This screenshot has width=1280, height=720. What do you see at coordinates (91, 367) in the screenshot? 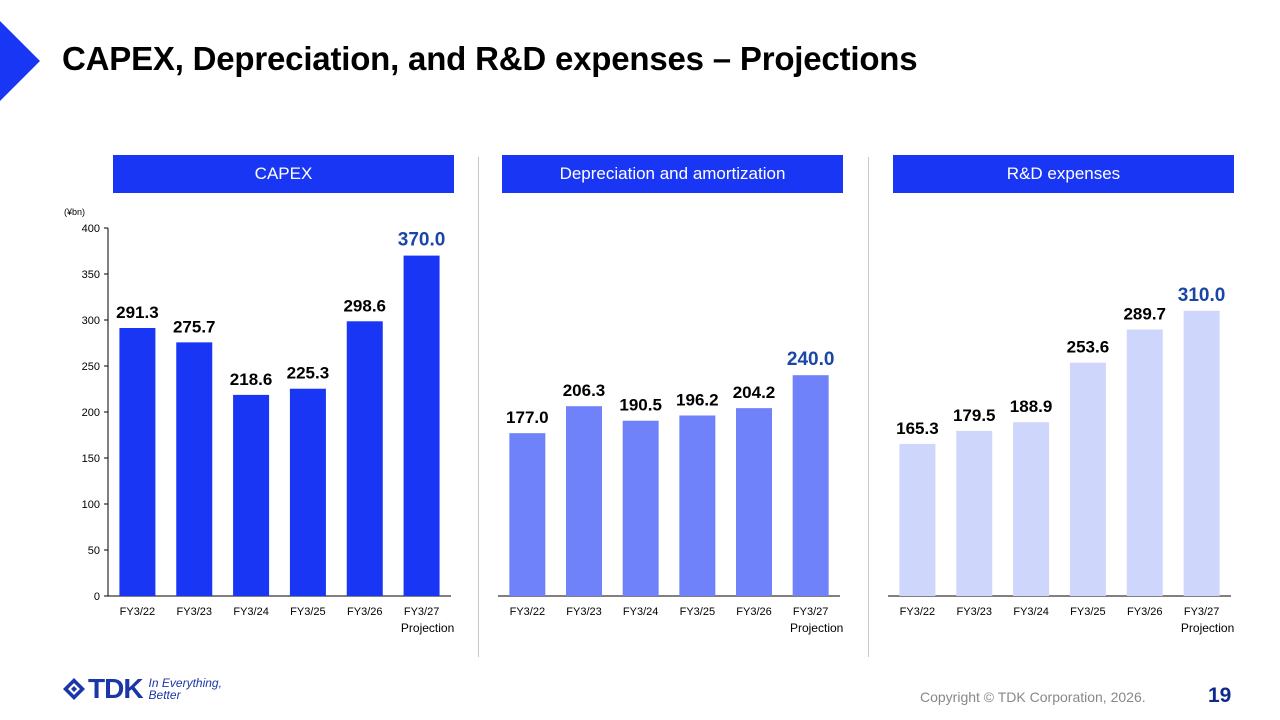
I see `y-tick-label: 250` at bounding box center [91, 367].